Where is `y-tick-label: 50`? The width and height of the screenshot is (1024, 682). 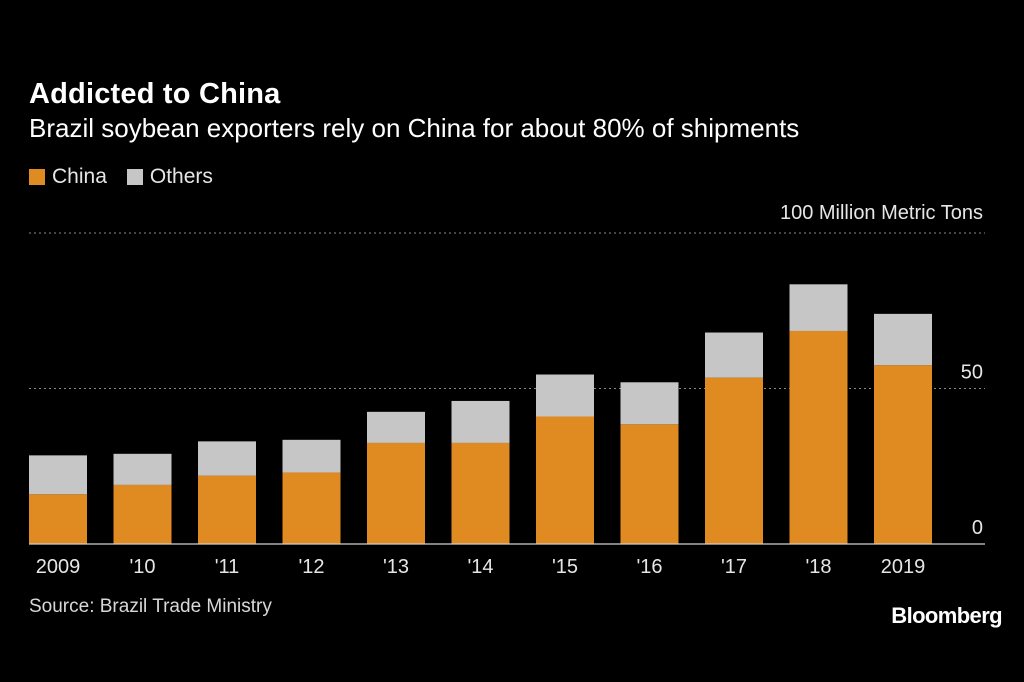
y-tick-label: 50 is located at coordinates (972, 373).